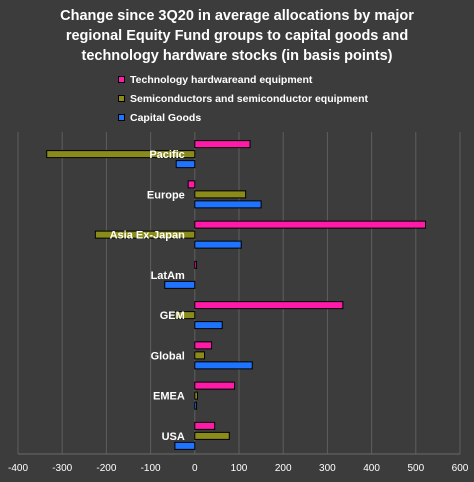  What do you see at coordinates (415, 468) in the screenshot?
I see `x-tick-label: 500` at bounding box center [415, 468].